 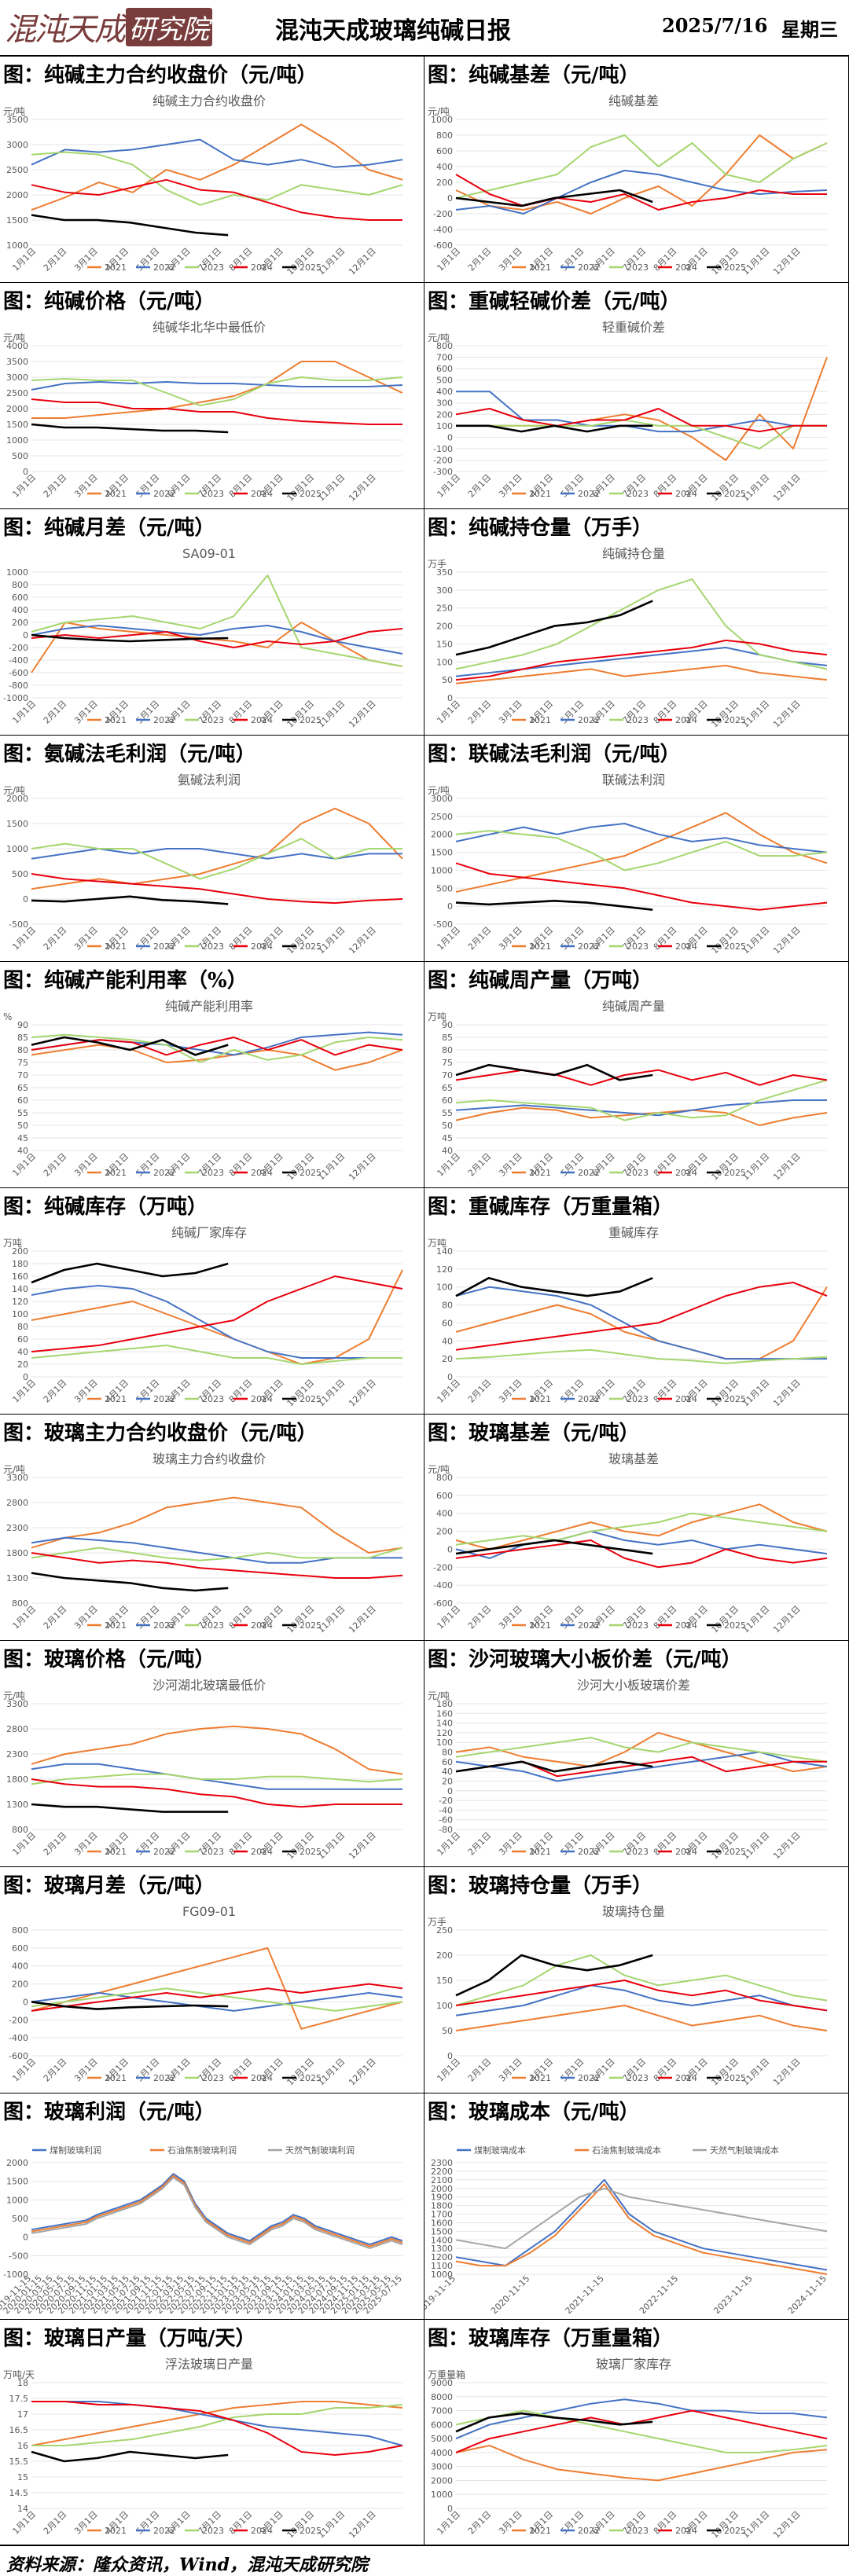 What do you see at coordinates (129, 754) in the screenshot?
I see `panel-title: 图：氨碱法毛利润（元/吨）` at bounding box center [129, 754].